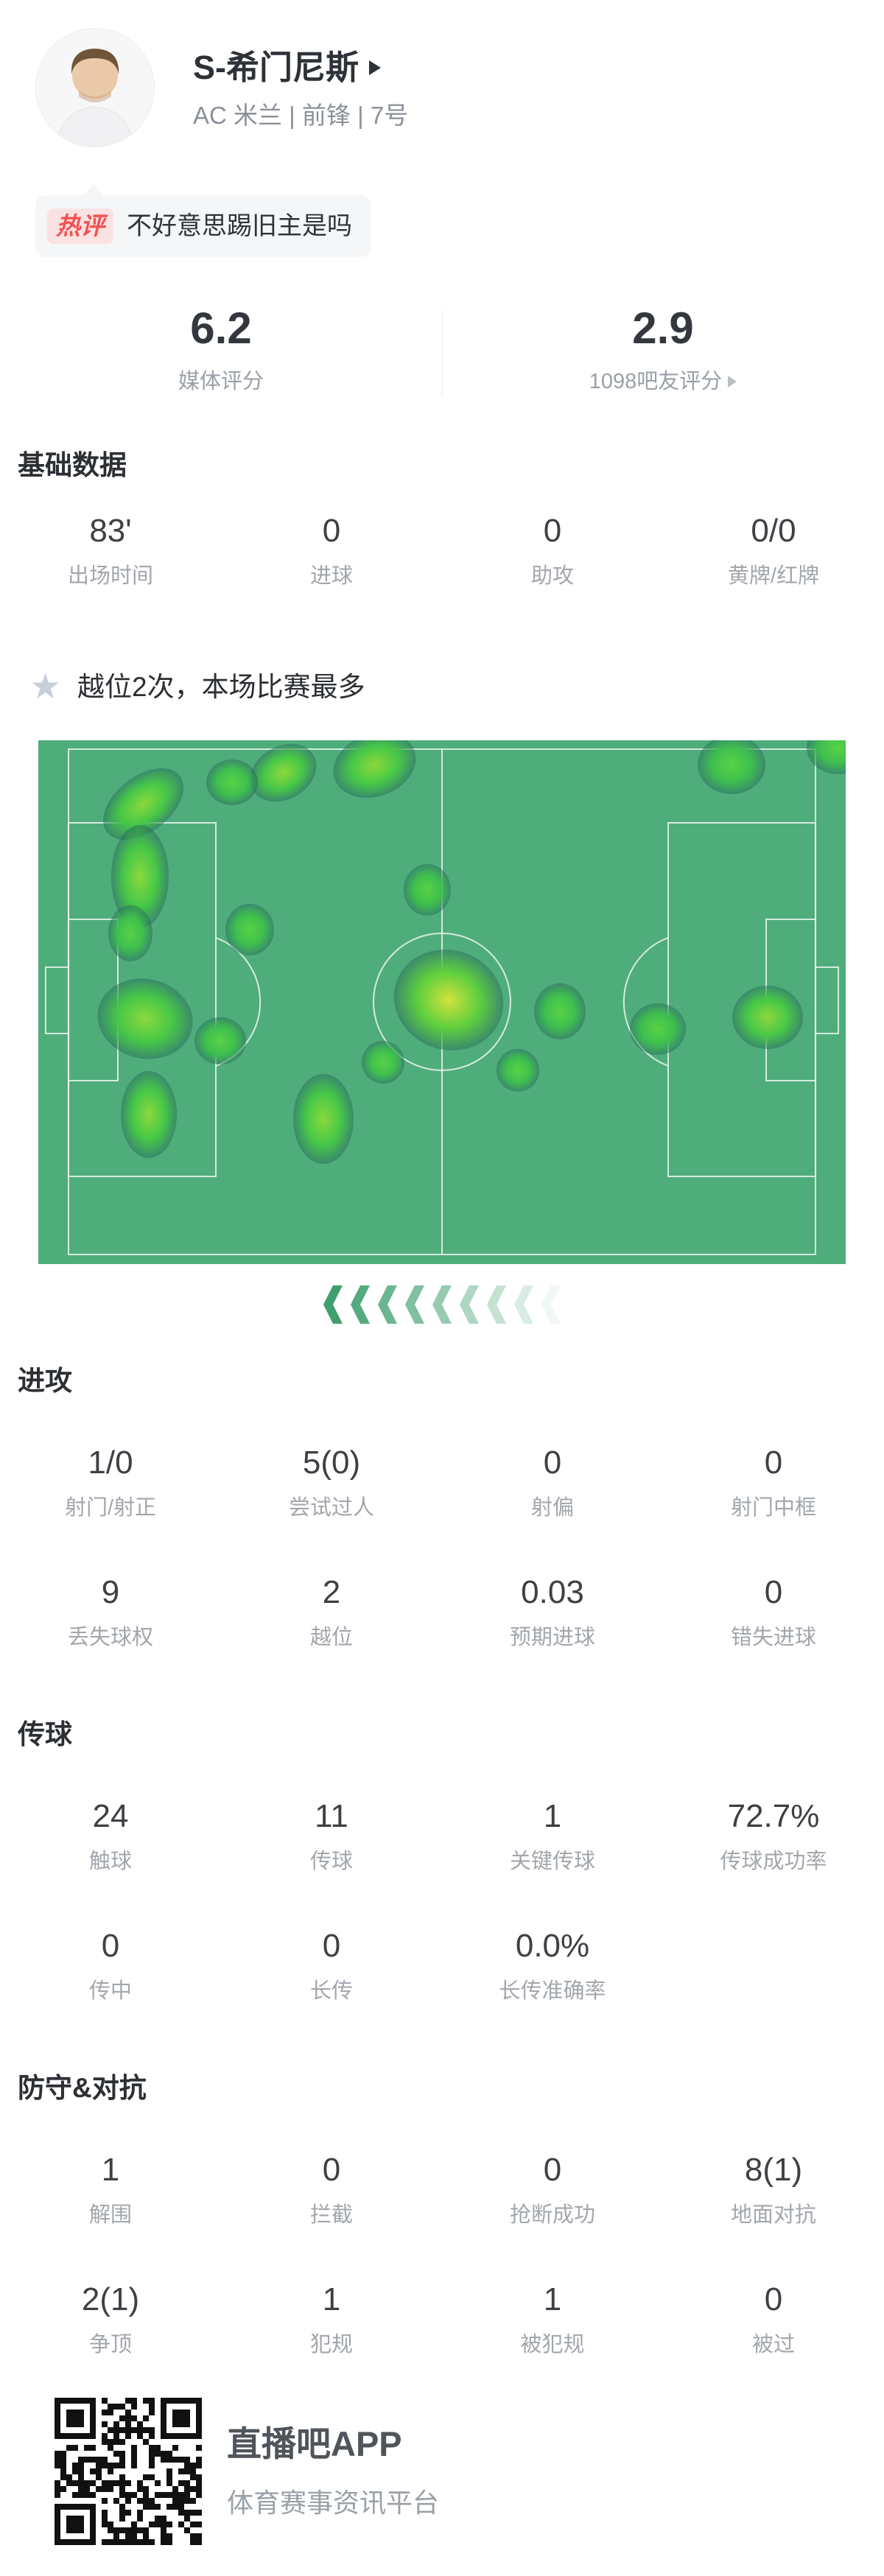 The height and width of the screenshot is (2576, 884). Describe the element at coordinates (773, 1965) in the screenshot. I see `stat-item-empty` at that location.